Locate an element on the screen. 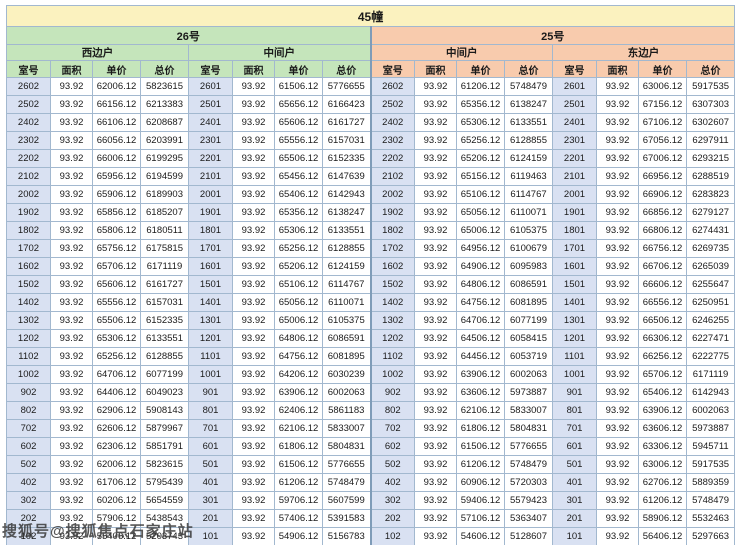 This screenshot has width=740, height=545. cell-total-price: 5128607 is located at coordinates (528, 536).